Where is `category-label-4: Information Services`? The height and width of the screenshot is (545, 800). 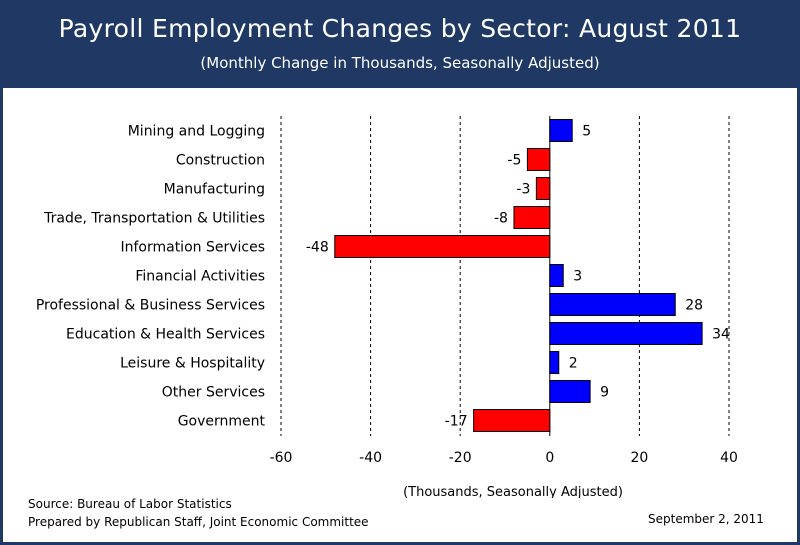 category-label-4: Information Services is located at coordinates (192, 248).